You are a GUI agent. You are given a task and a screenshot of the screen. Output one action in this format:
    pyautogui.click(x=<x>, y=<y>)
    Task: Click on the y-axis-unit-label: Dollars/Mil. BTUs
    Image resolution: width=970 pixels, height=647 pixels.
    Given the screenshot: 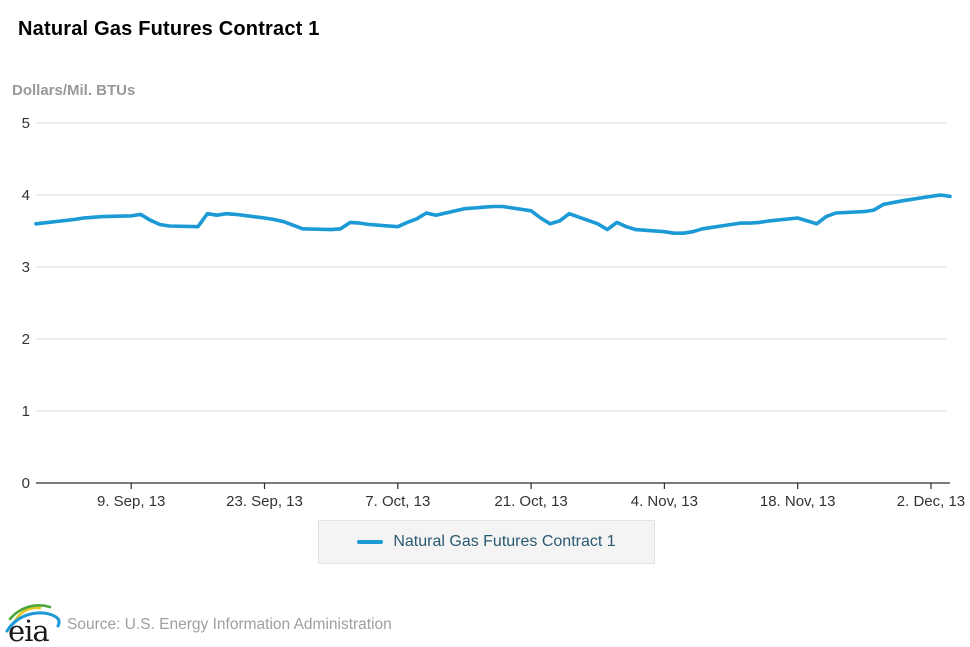 What is the action you would take?
    pyautogui.click(x=74, y=90)
    